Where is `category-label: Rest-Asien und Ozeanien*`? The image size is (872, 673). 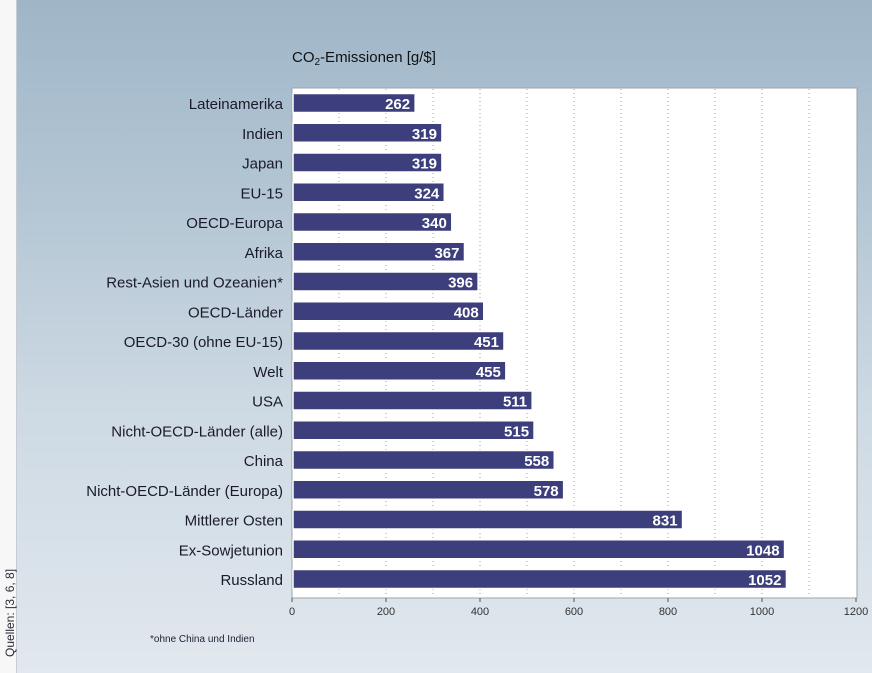 category-label: Rest-Asien und Ozeanien* is located at coordinates (194, 283).